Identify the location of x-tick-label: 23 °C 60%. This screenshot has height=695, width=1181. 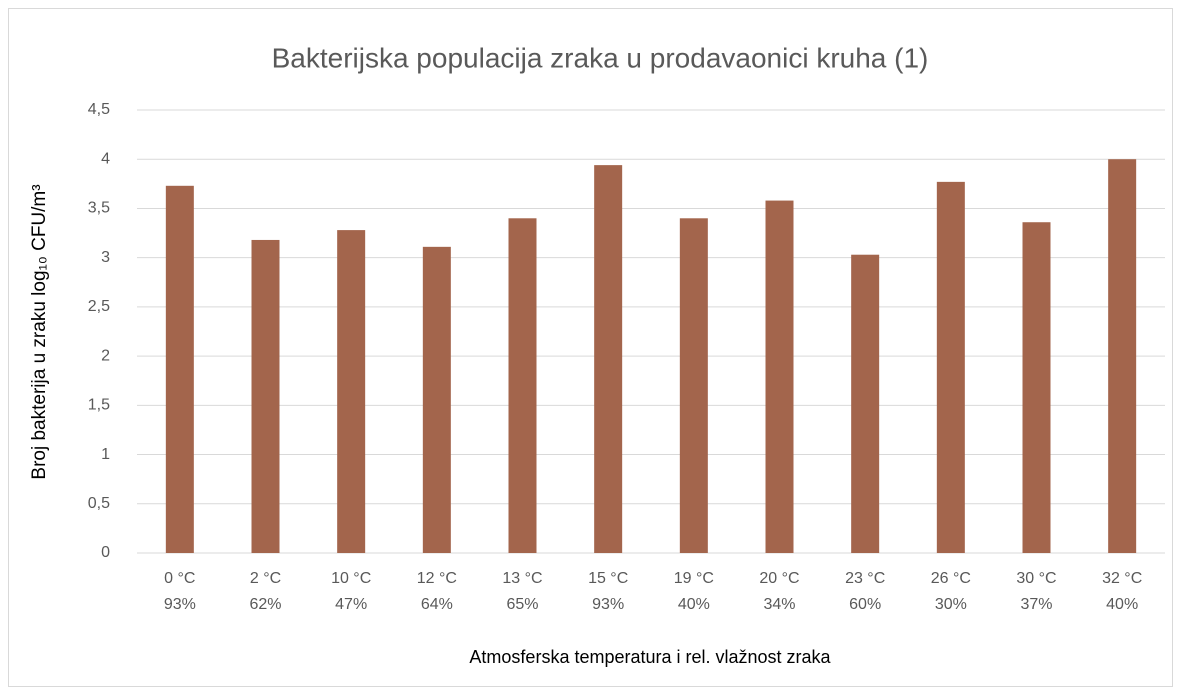
(865, 591).